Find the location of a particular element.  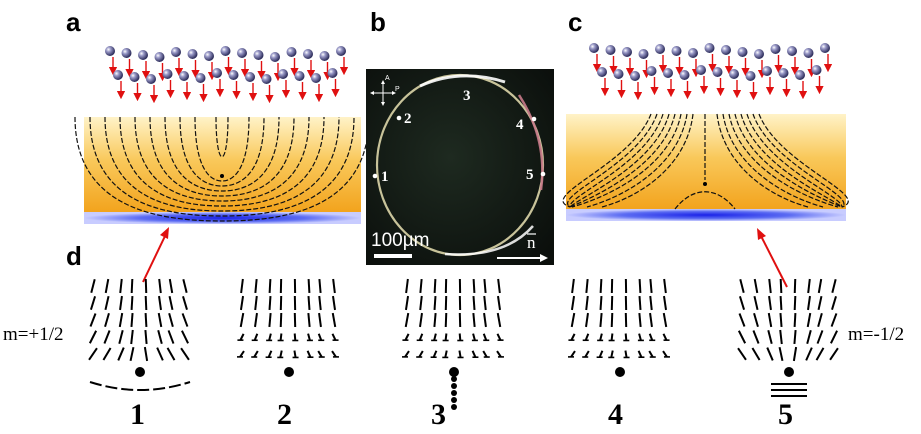

point-4-label: 4 is located at coordinates (520, 125).